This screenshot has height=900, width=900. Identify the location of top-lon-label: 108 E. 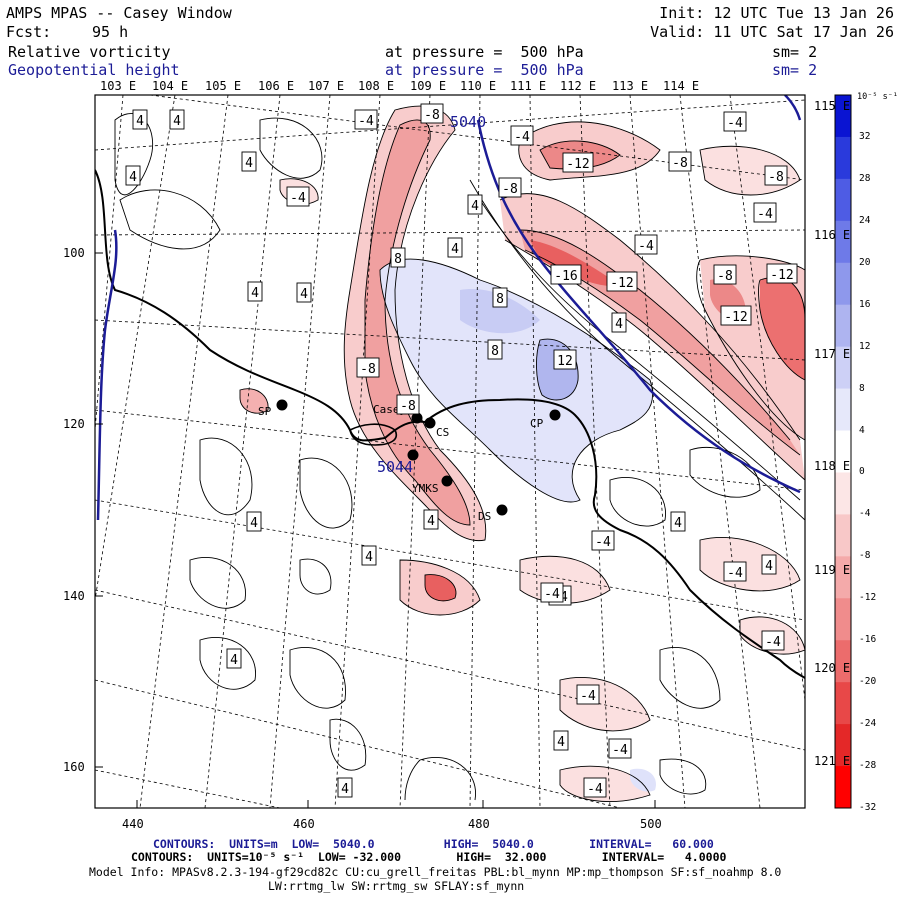
(376, 86).